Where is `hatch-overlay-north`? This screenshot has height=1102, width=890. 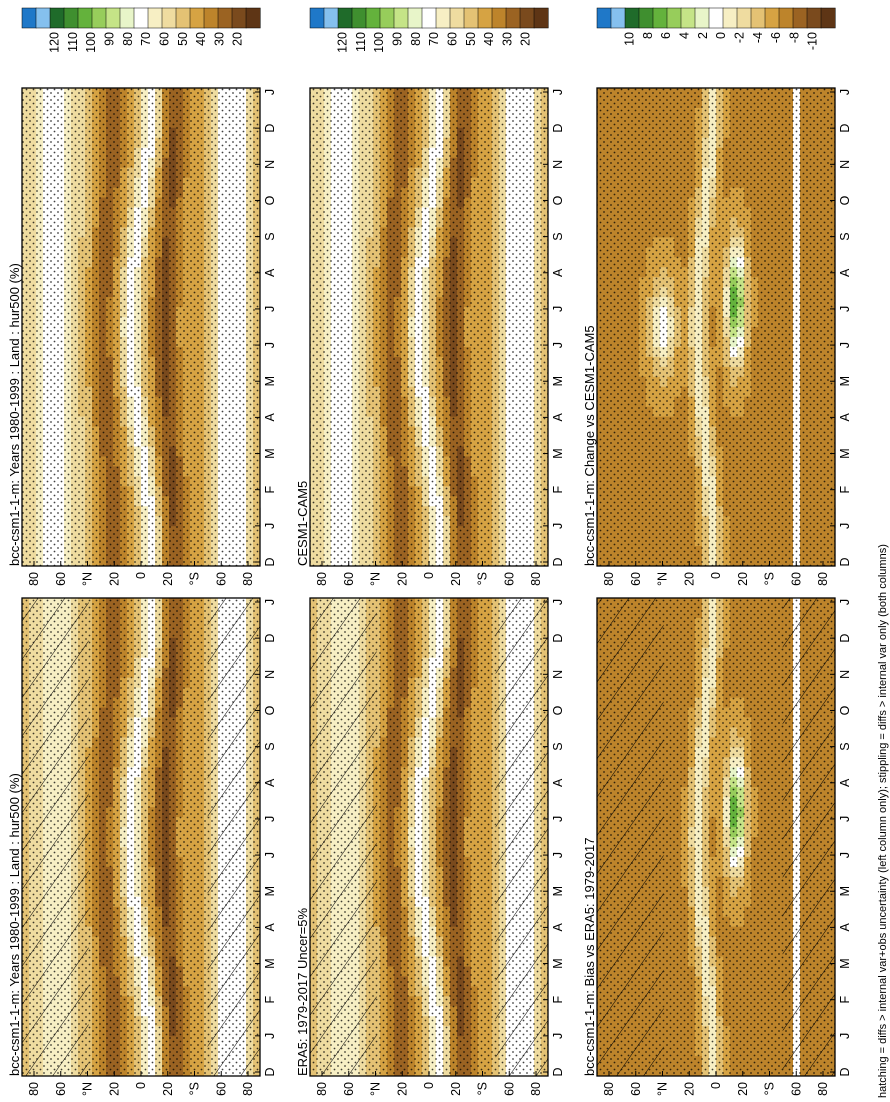
hatch-overlay-north is located at coordinates (55, 837).